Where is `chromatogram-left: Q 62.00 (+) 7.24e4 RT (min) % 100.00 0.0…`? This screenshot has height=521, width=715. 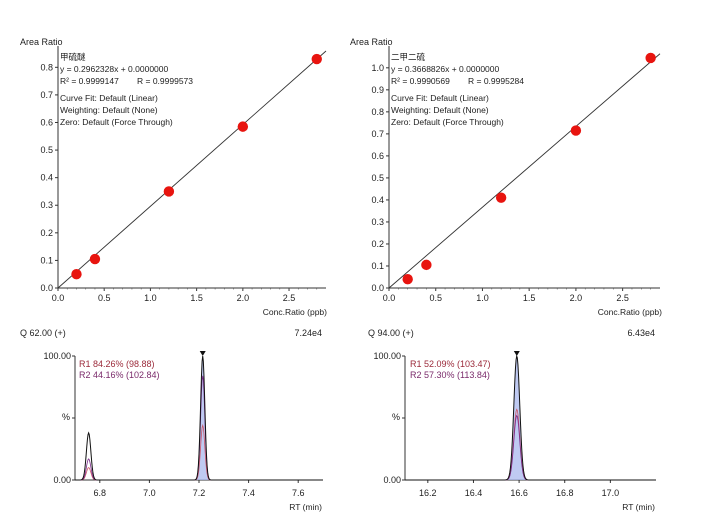 chromatogram-left: Q 62.00 (+) 7.24e4 RT (min) % 100.00 0.0… is located at coordinates (171, 420).